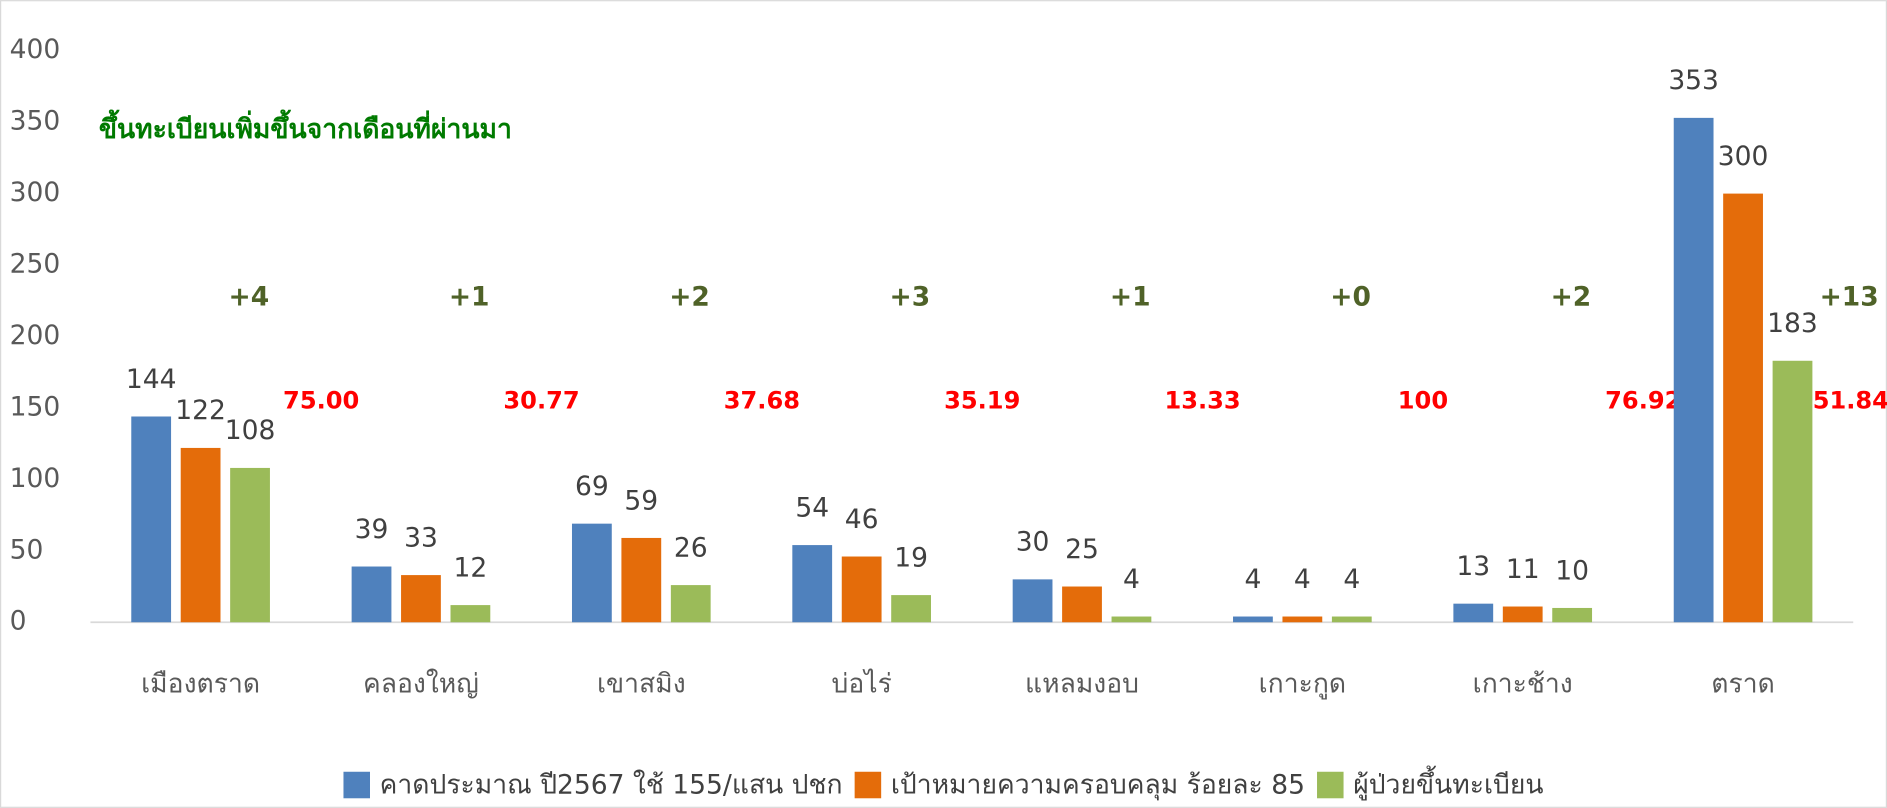  Describe the element at coordinates (27, 549) in the screenshot. I see `y-tick-label: 50` at that location.